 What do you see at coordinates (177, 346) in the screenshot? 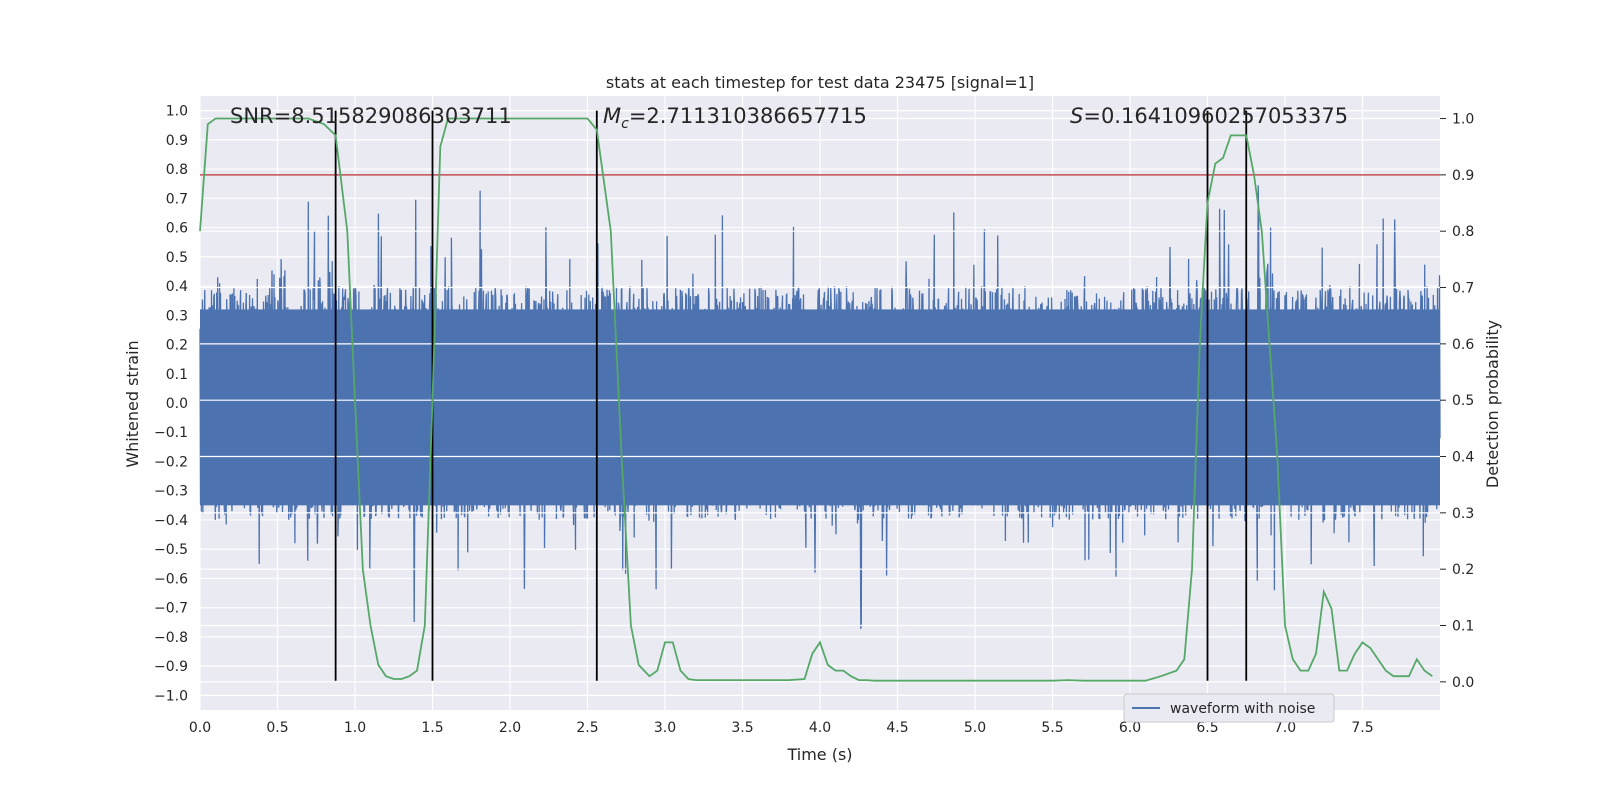
I see `y-tick-label: 0.2` at bounding box center [177, 346].